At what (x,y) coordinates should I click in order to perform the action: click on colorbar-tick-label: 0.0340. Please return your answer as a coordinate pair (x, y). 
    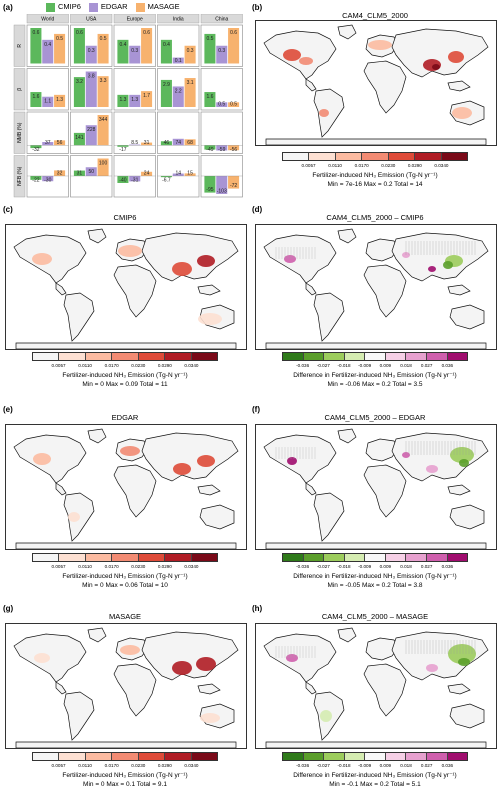
    Looking at the image, I should click on (191, 765).